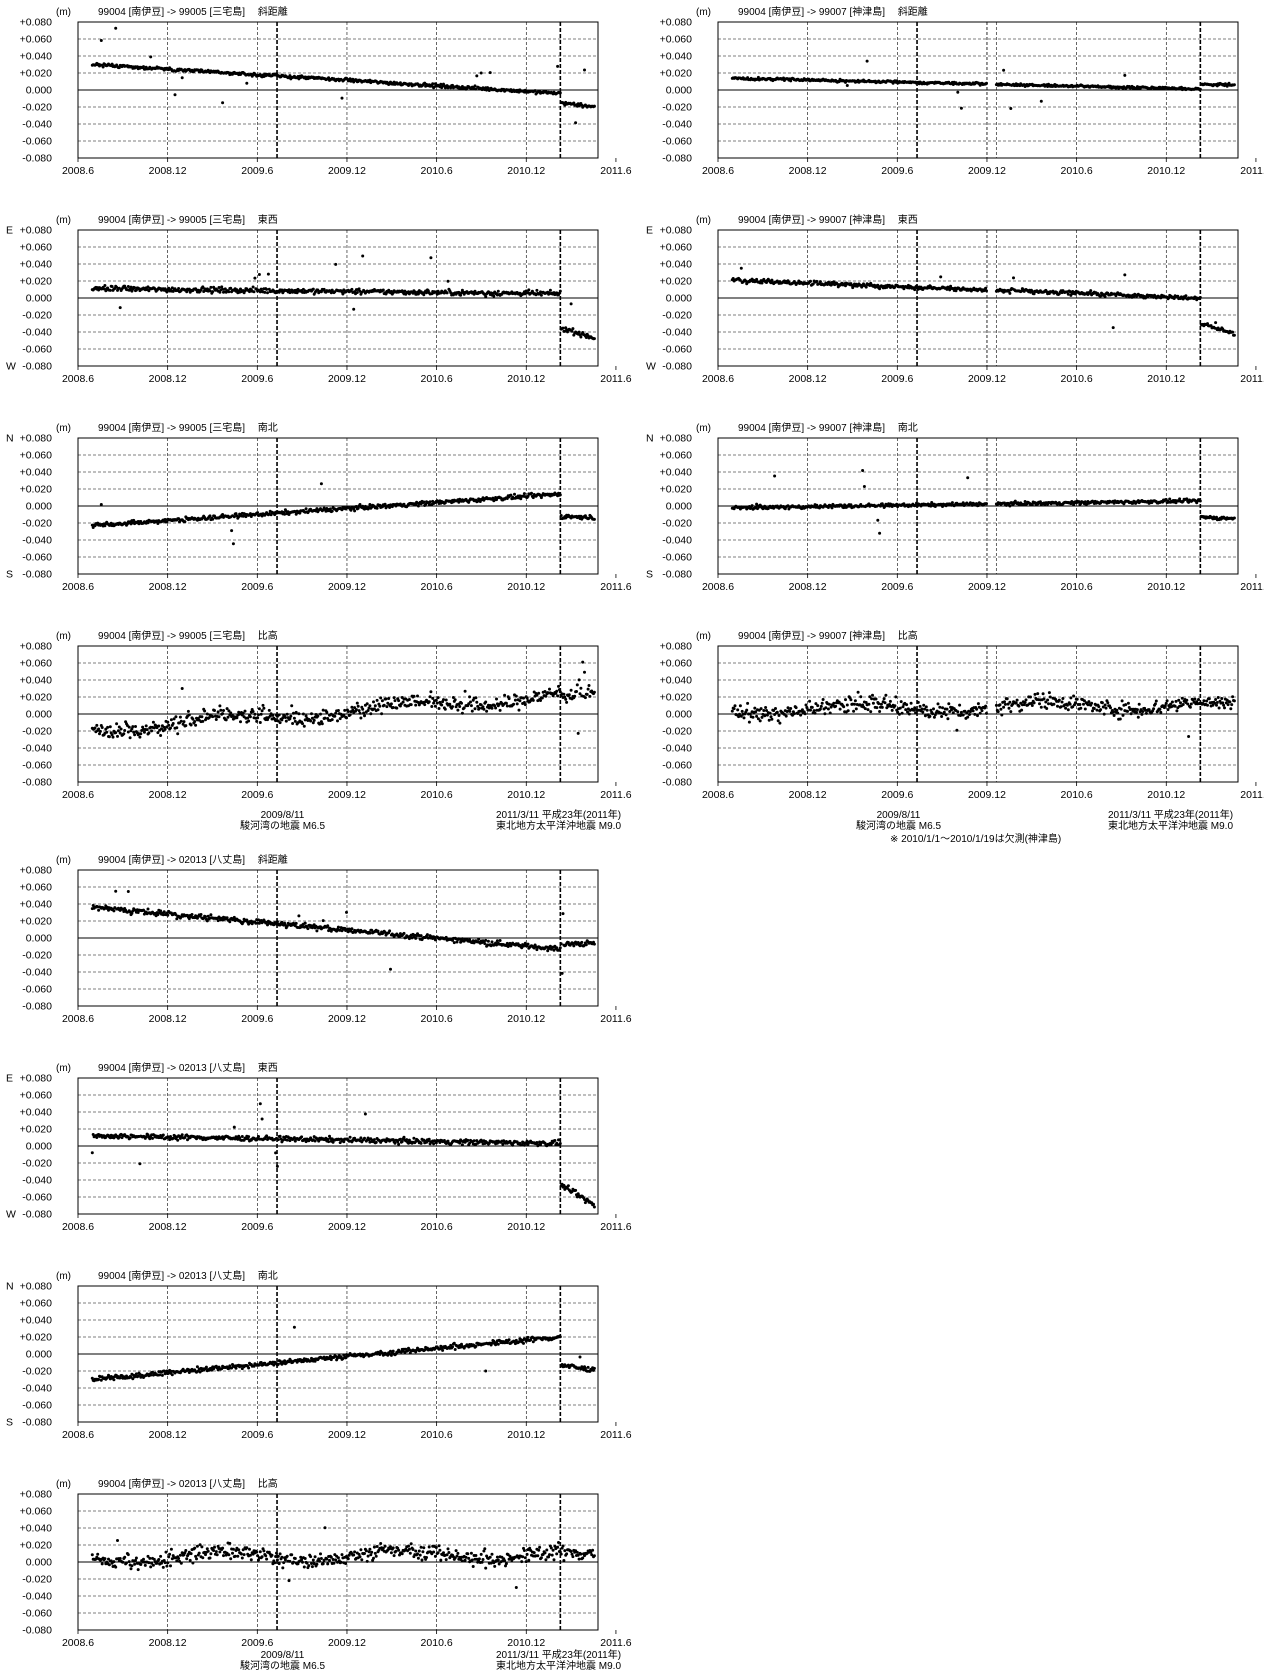  Describe the element at coordinates (347, 1019) in the screenshot. I see `x-tick-label: 2009.12` at that location.